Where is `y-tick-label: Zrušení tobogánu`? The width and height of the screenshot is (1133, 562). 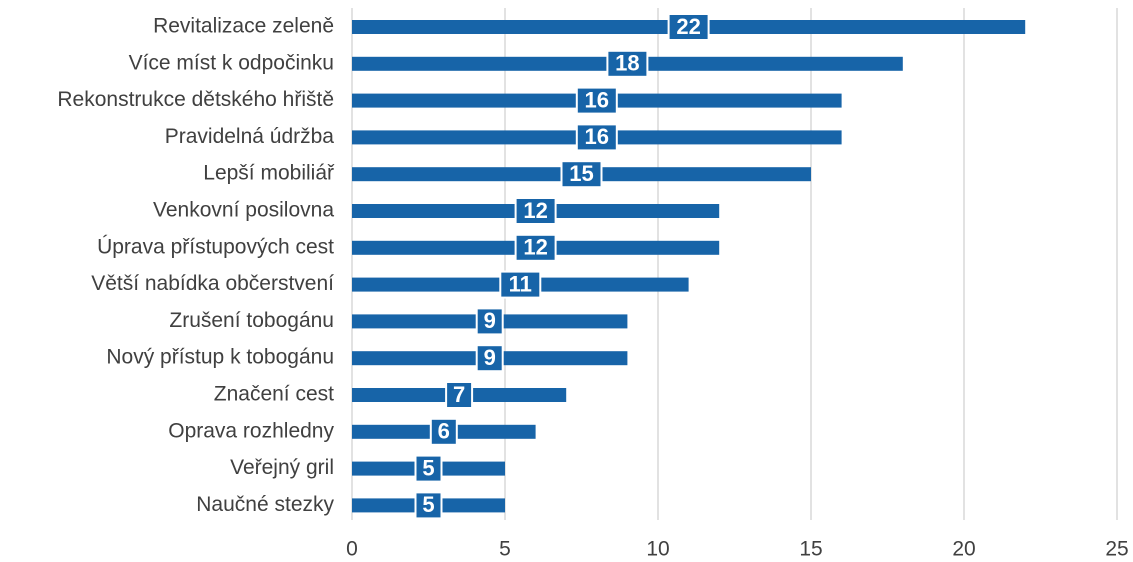 y-tick-label: Zrušení tobogánu is located at coordinates (251, 320).